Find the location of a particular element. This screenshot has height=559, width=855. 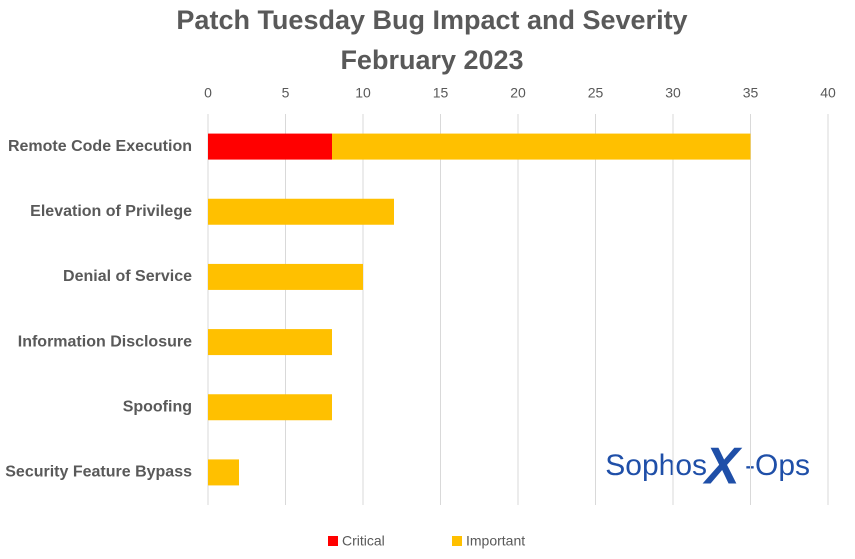

x-tick-label: 20 is located at coordinates (518, 93).